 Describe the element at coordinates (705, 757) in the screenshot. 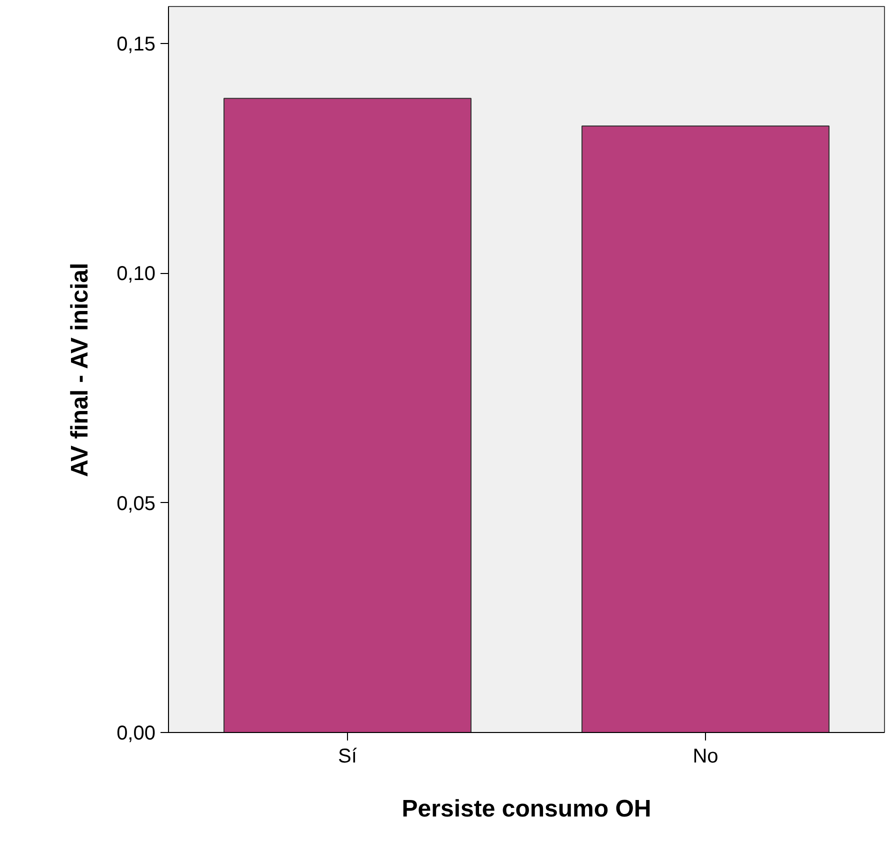

I see `x-tick-label: No` at that location.